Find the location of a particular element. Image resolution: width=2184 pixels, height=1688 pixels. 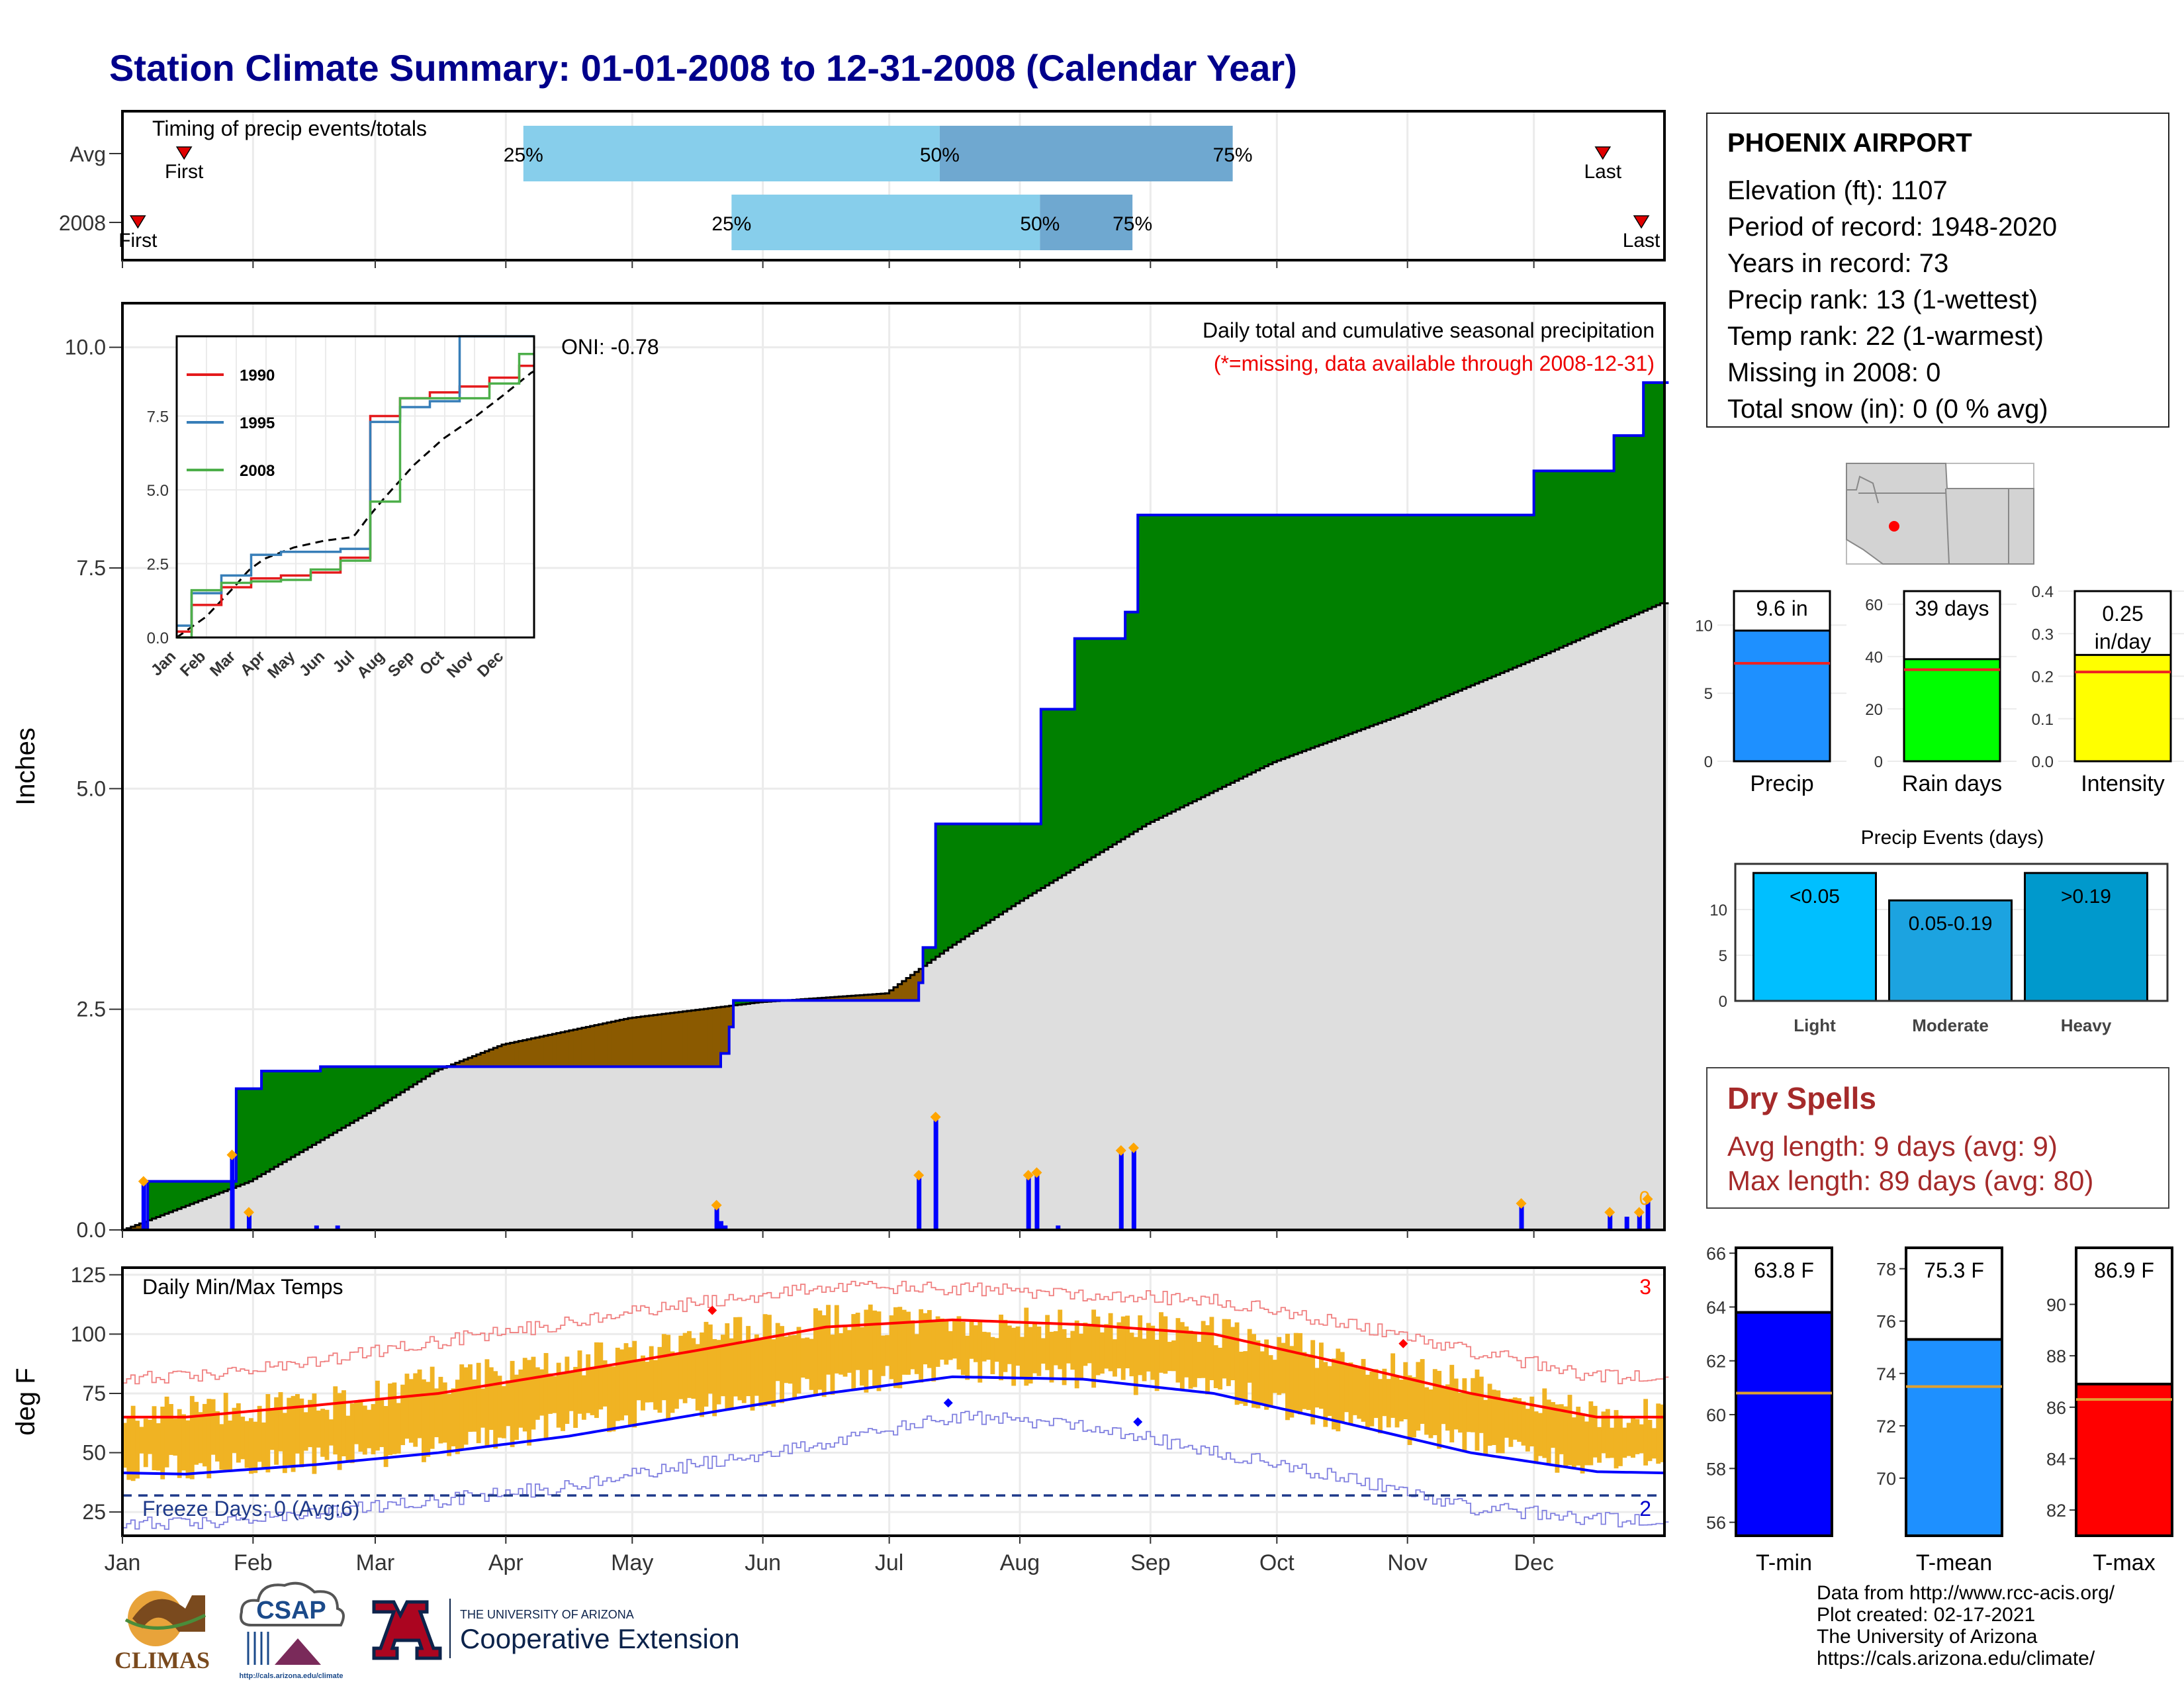

events-category-label: Heavy is located at coordinates (2086, 1025).